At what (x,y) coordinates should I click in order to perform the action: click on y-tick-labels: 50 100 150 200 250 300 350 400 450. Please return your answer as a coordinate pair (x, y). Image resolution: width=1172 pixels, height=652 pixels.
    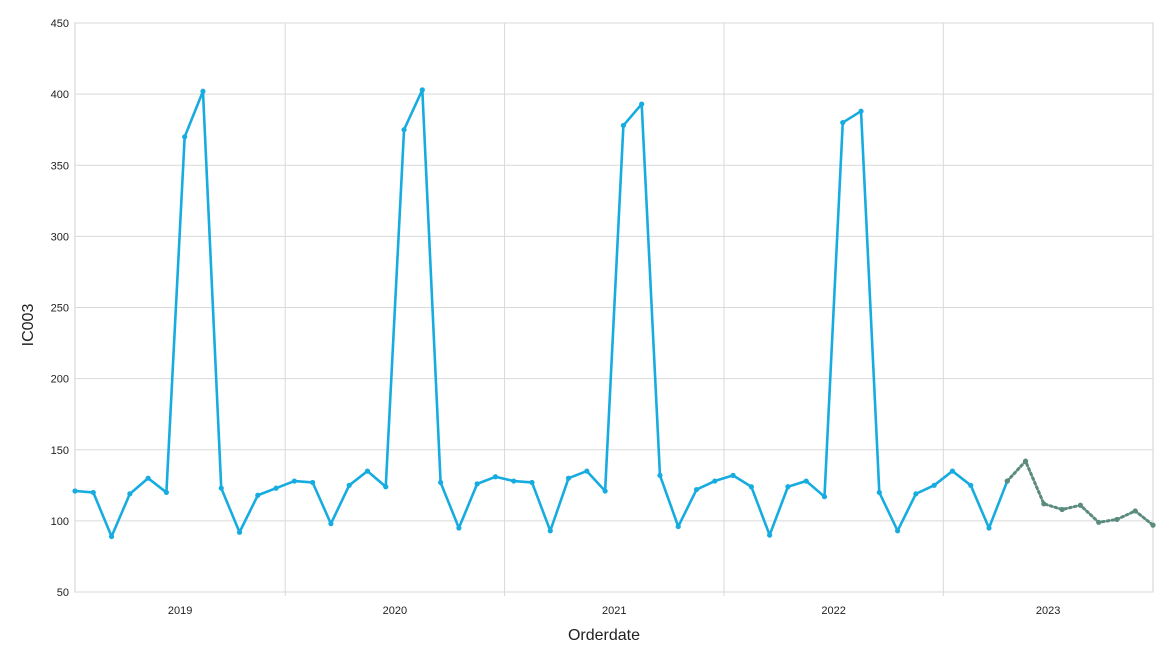
    Looking at the image, I should click on (60, 308).